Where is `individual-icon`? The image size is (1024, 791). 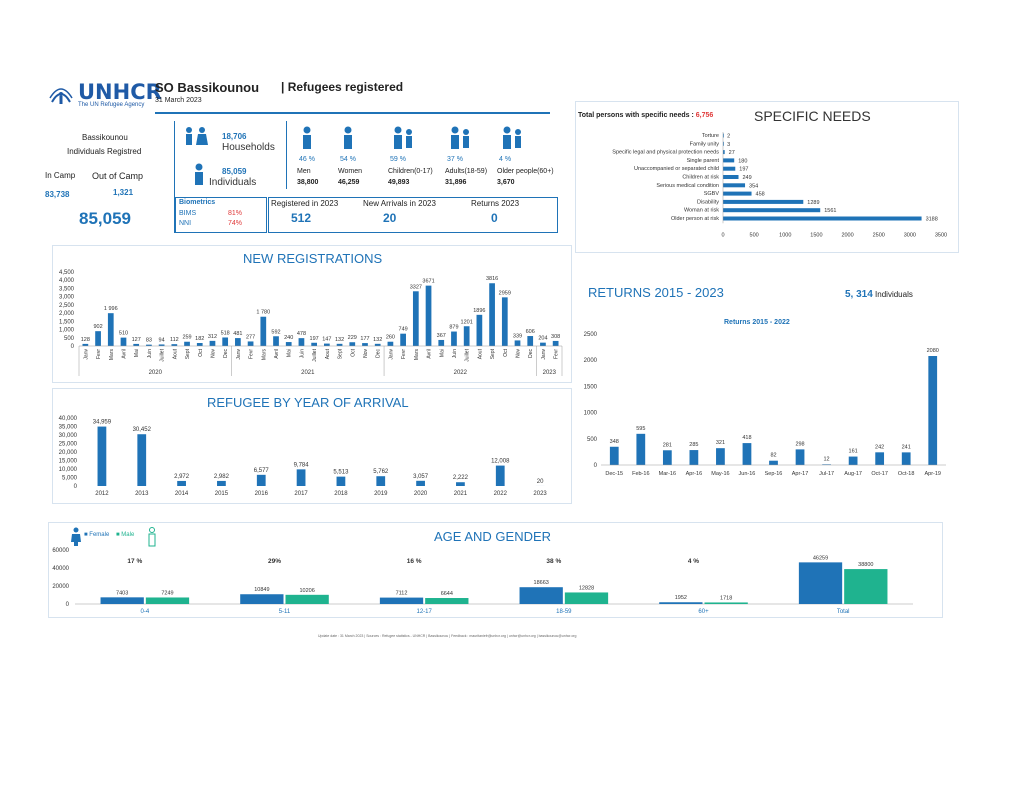 individual-icon is located at coordinates (199, 174).